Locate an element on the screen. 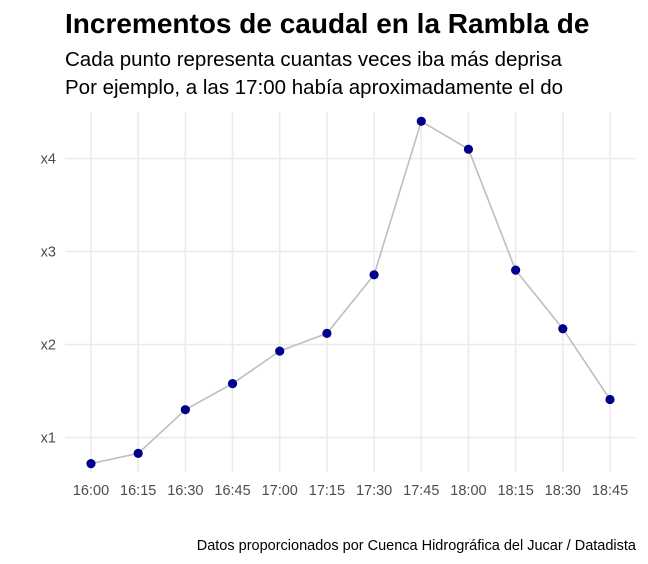 This screenshot has height=564, width=648. y-tick-label-x1: x1 is located at coordinates (48, 439).